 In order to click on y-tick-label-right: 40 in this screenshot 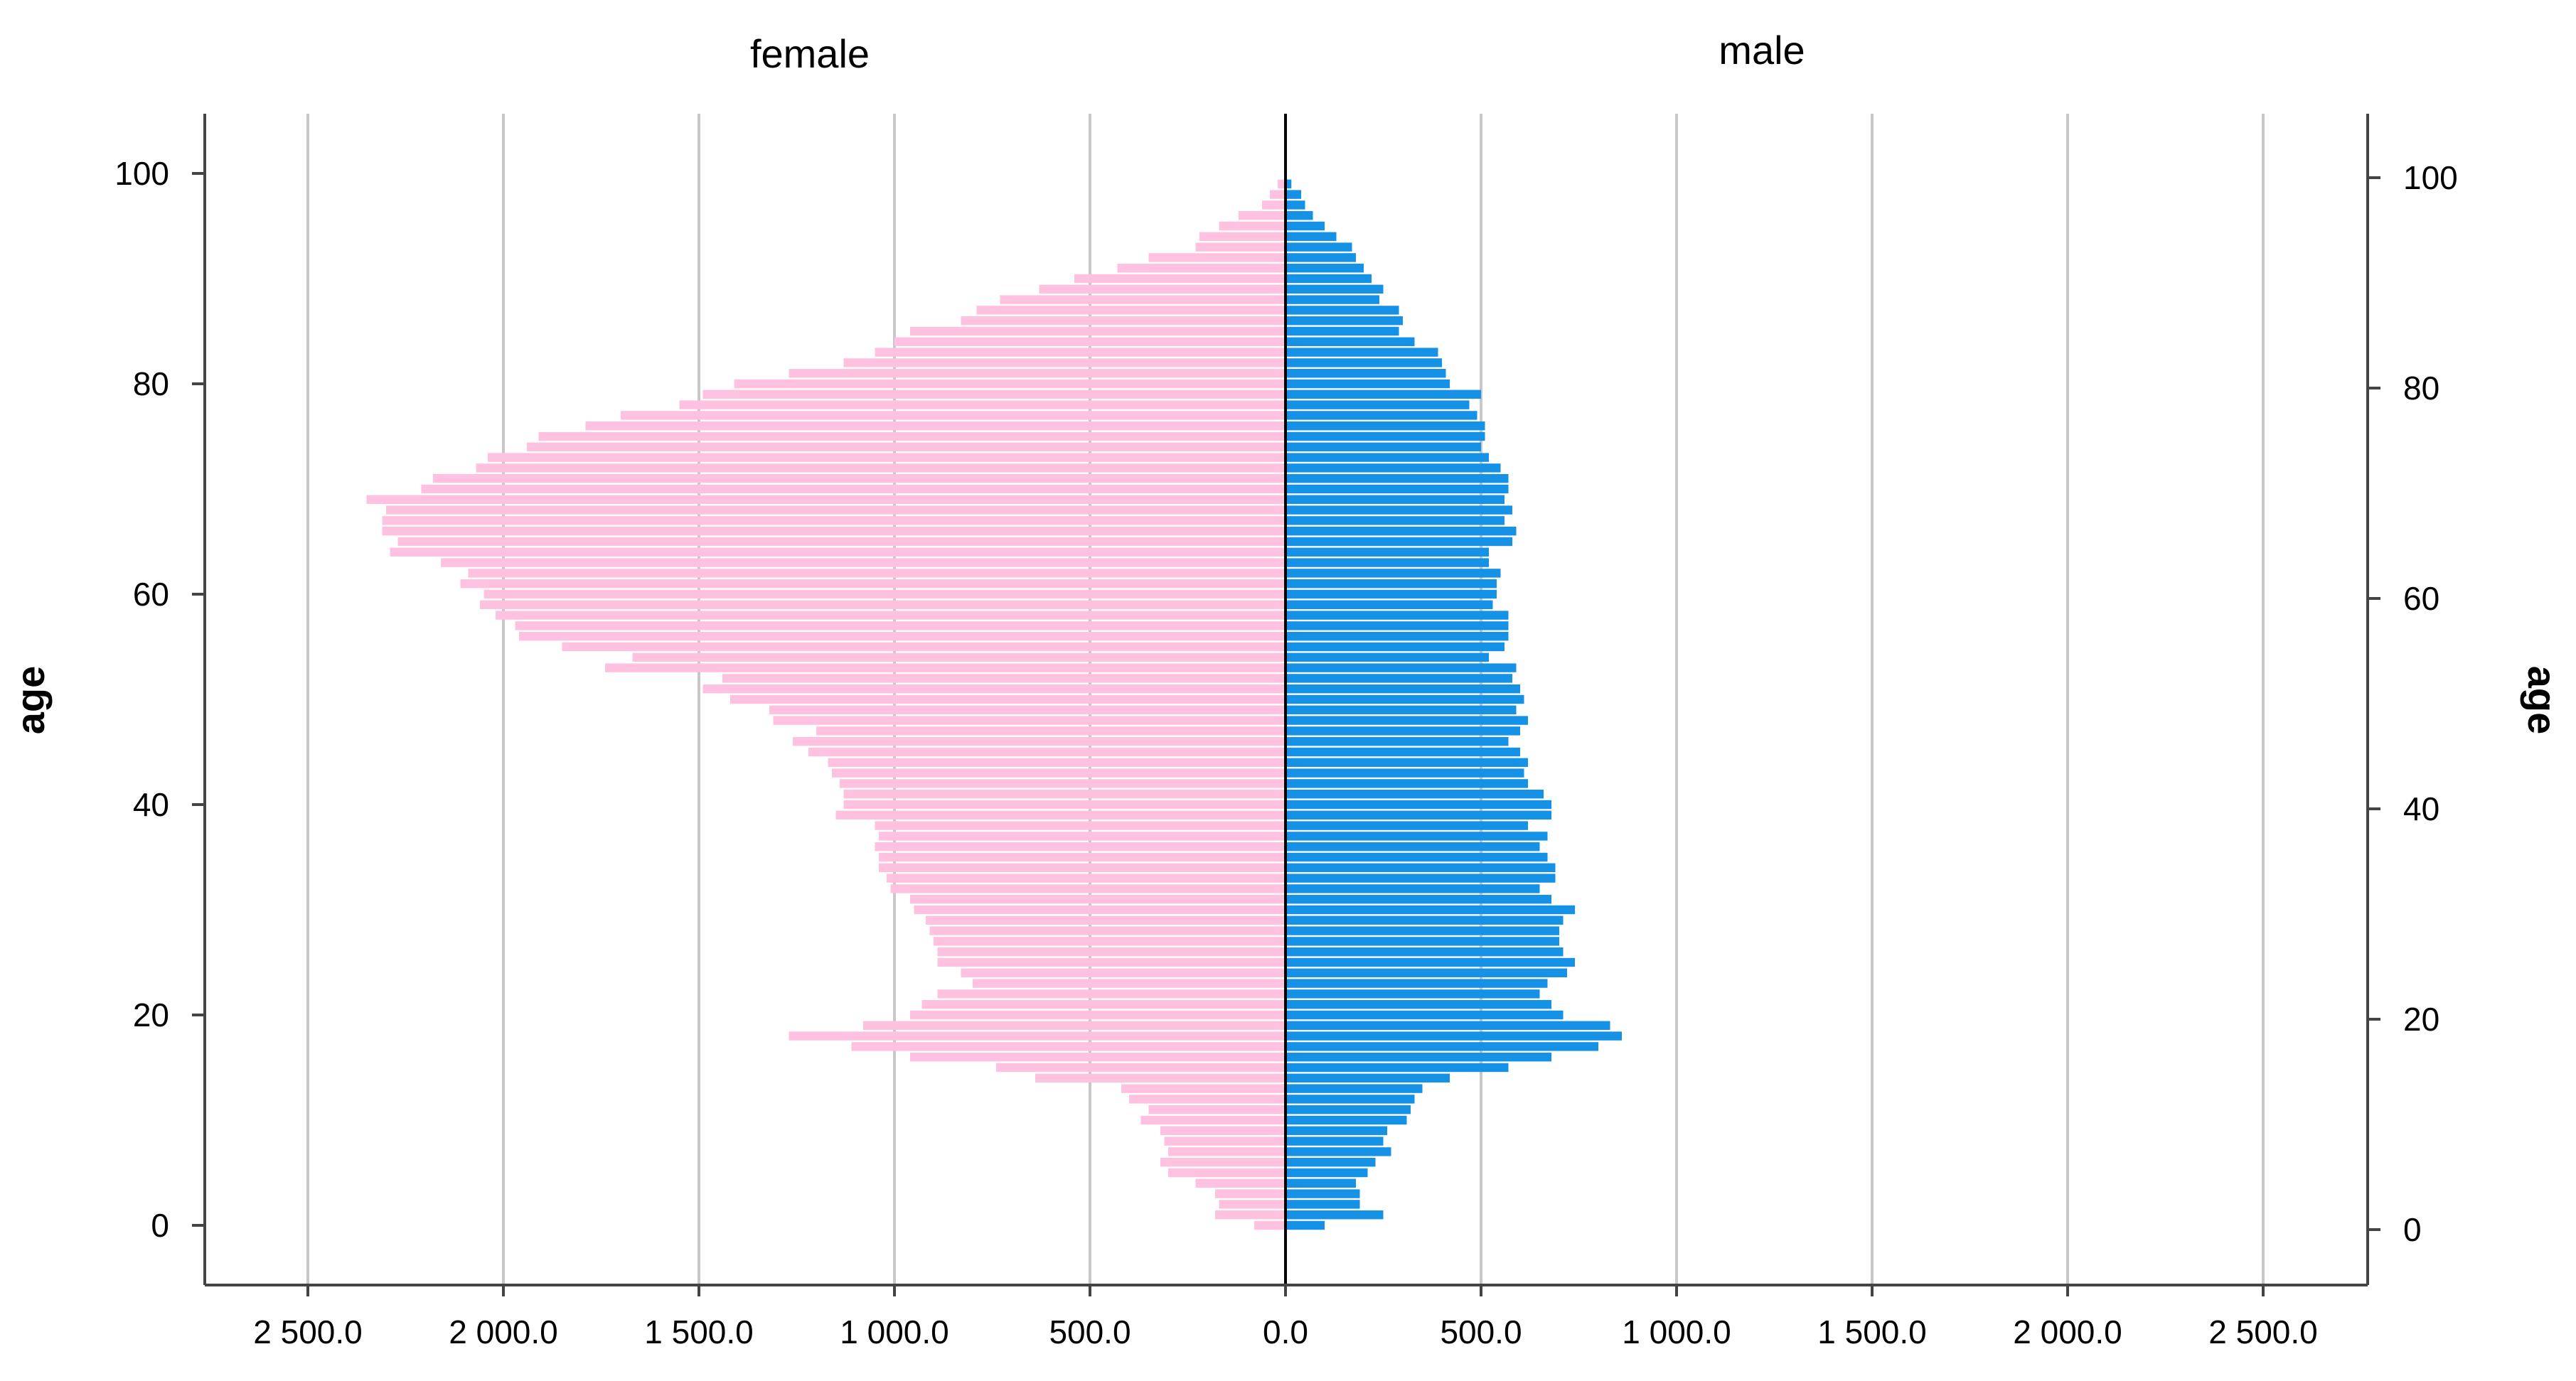, I will do `click(2421, 808)`.